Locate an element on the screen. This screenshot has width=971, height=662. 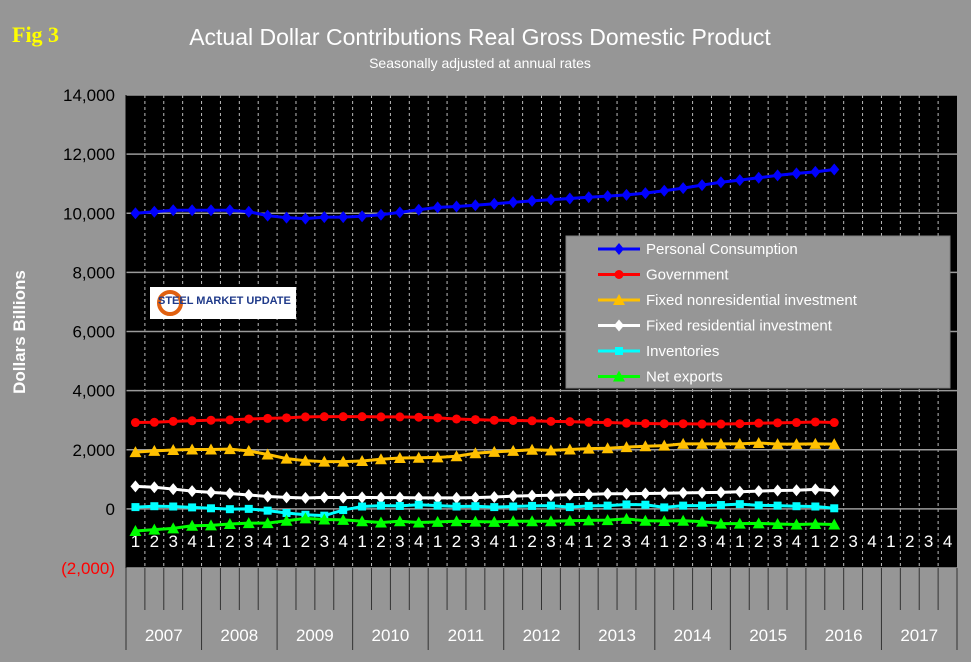
legend-label: Personal Consumption is located at coordinates (722, 249).